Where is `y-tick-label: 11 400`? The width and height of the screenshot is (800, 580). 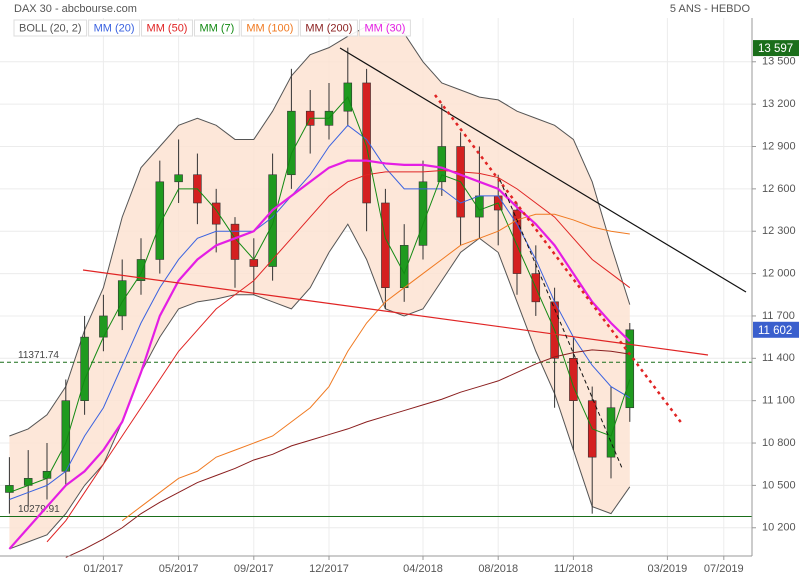
y-tick-label: 11 400 is located at coordinates (778, 358).